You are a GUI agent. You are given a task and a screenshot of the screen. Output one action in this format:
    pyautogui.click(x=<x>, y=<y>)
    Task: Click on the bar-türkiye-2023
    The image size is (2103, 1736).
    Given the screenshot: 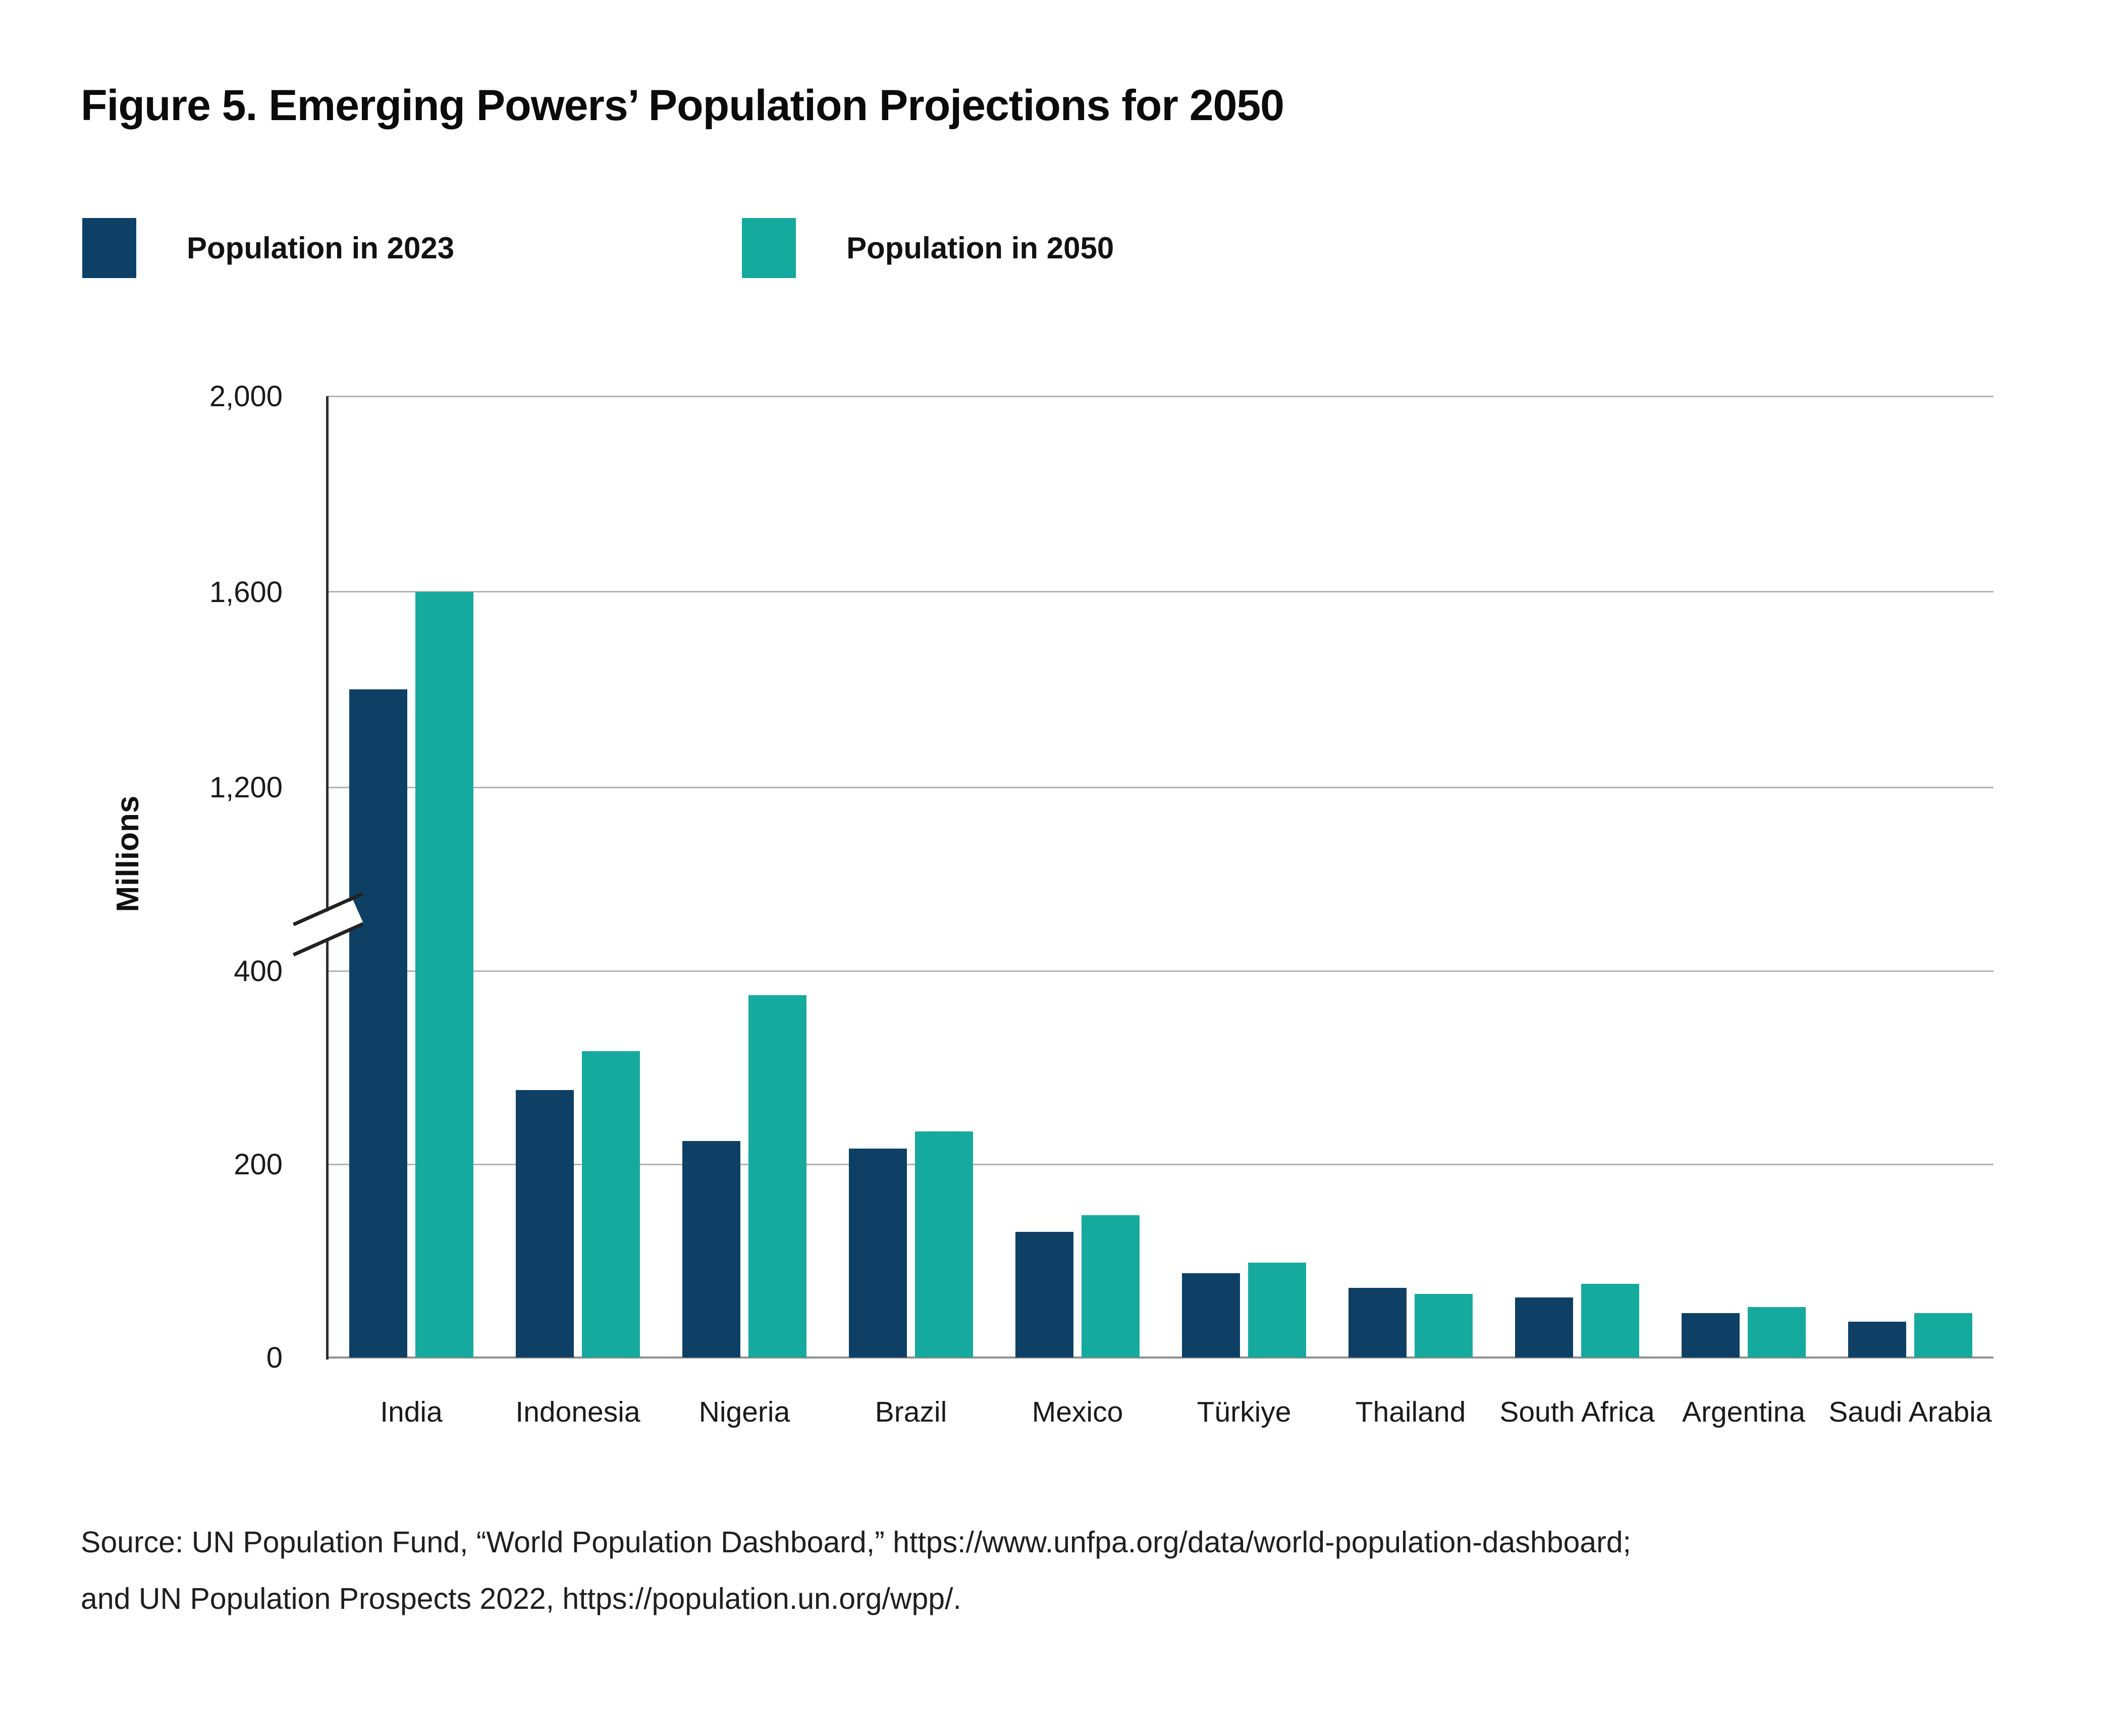 What is the action you would take?
    pyautogui.click(x=1211, y=1315)
    